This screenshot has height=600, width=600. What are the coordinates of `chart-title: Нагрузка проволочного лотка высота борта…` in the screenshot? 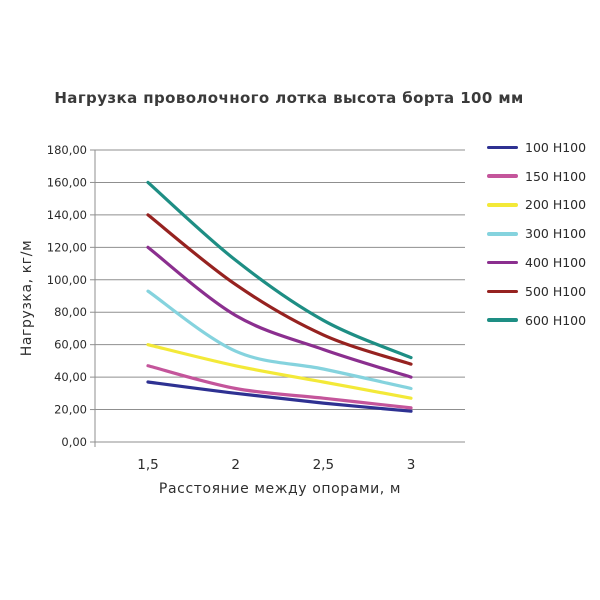 It's located at (289, 98).